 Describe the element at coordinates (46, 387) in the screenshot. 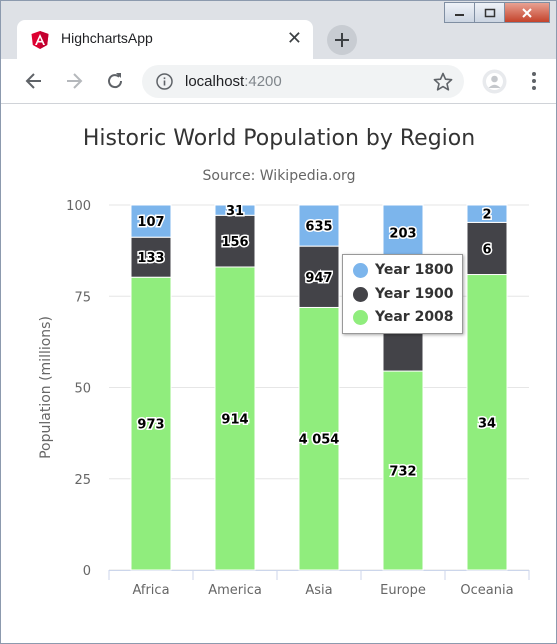

I see `y-axis-title: Population (millions)` at that location.